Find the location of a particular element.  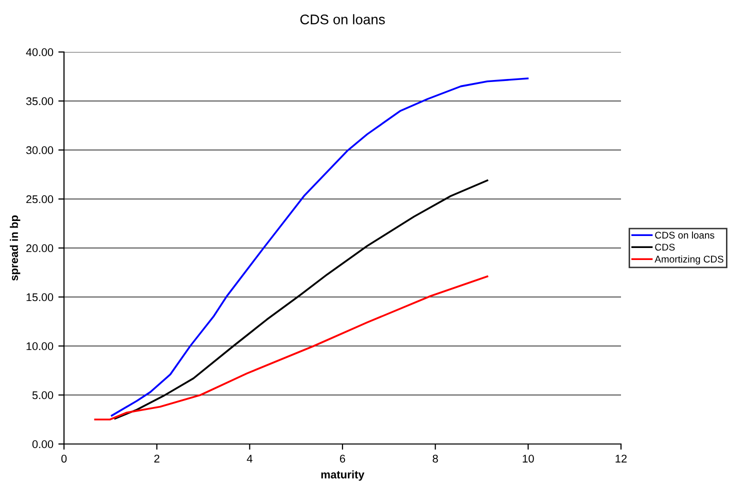

x-tick-label: 10 is located at coordinates (528, 458).